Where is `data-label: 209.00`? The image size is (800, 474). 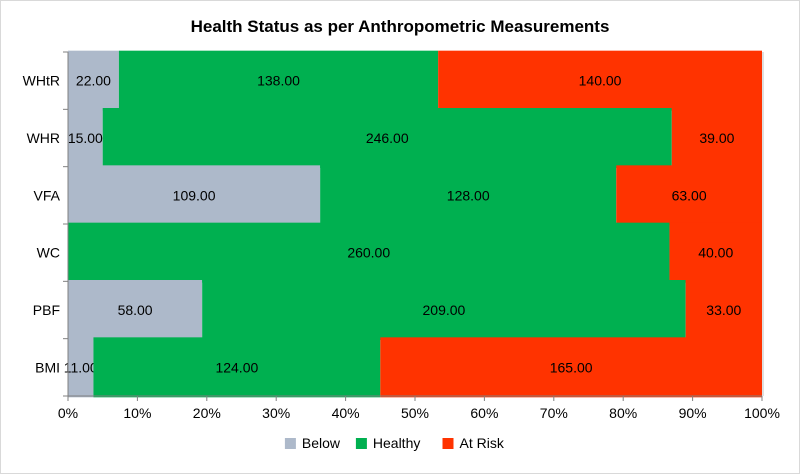 data-label: 209.00 is located at coordinates (444, 310).